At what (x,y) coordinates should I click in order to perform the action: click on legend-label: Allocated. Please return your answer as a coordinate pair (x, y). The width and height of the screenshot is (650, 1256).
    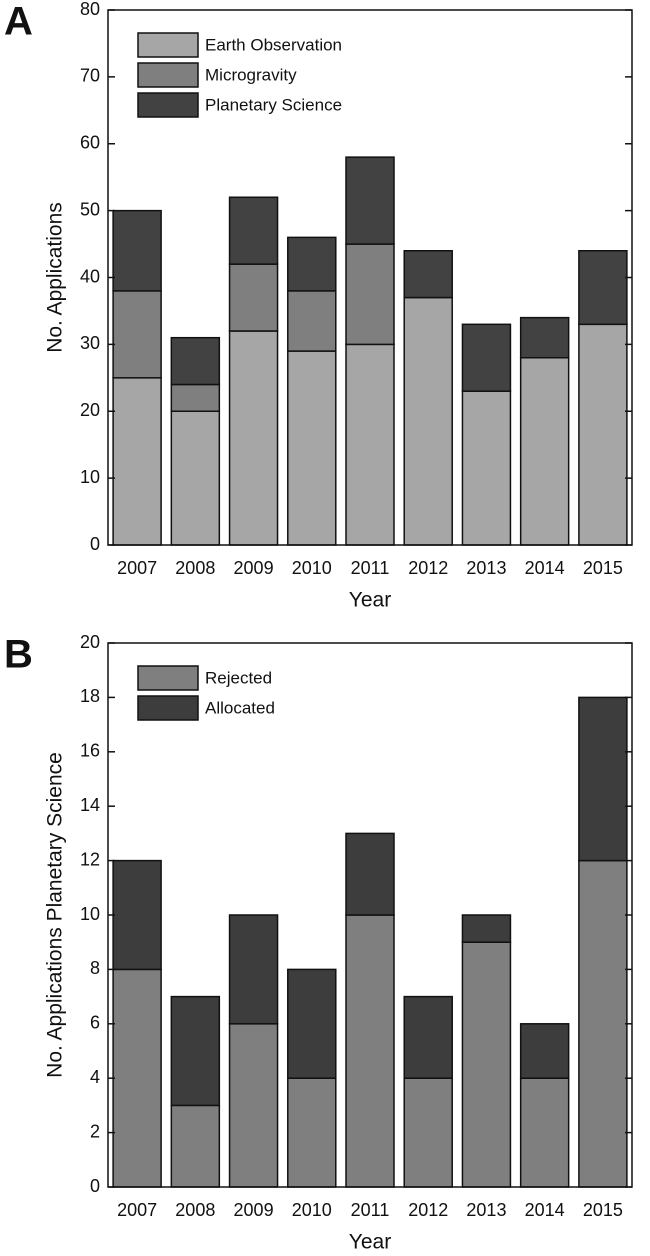
    Looking at the image, I should click on (240, 707).